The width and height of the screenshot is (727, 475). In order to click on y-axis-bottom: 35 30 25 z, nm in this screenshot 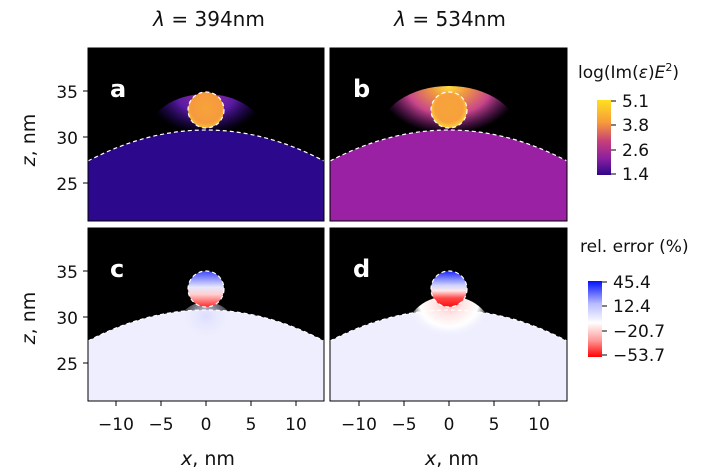, I will do `click(53, 319)`.